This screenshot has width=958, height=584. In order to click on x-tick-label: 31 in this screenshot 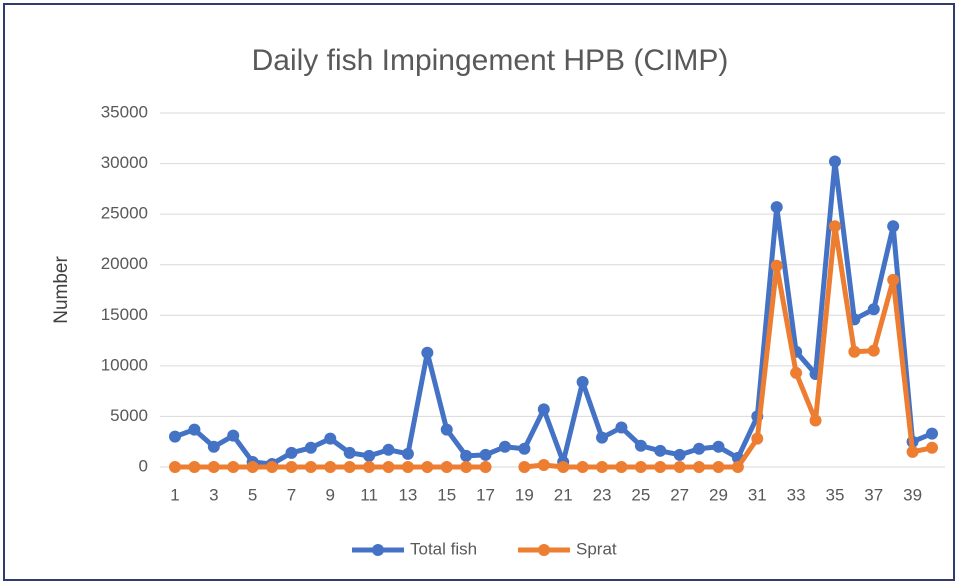, I will do `click(757, 494)`.